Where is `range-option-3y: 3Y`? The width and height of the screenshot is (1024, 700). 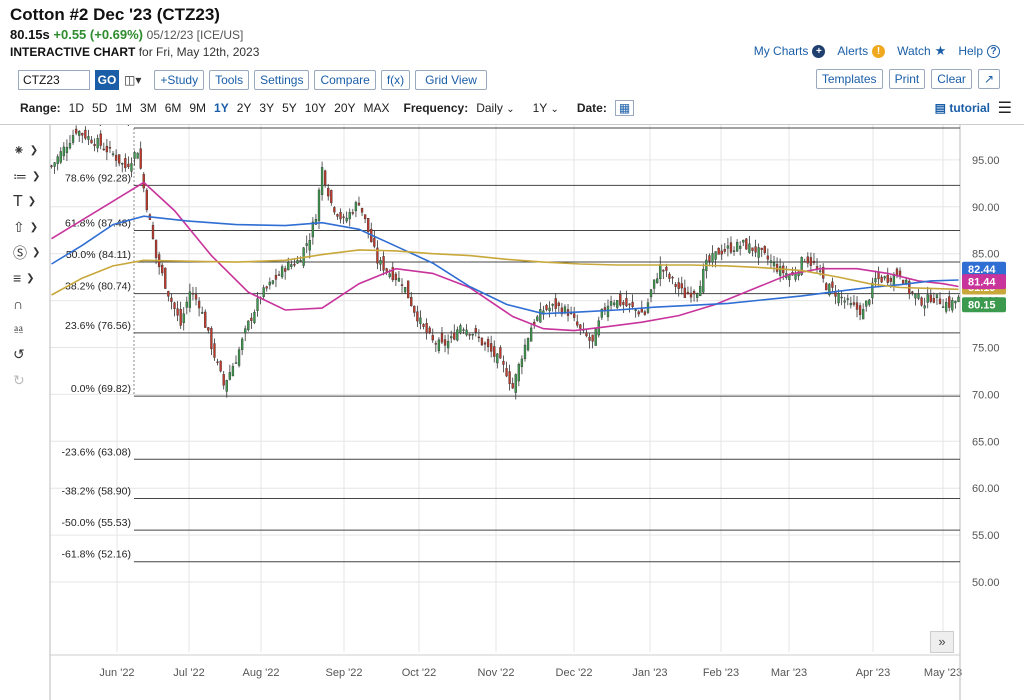
range-option-3y: 3Y is located at coordinates (267, 108).